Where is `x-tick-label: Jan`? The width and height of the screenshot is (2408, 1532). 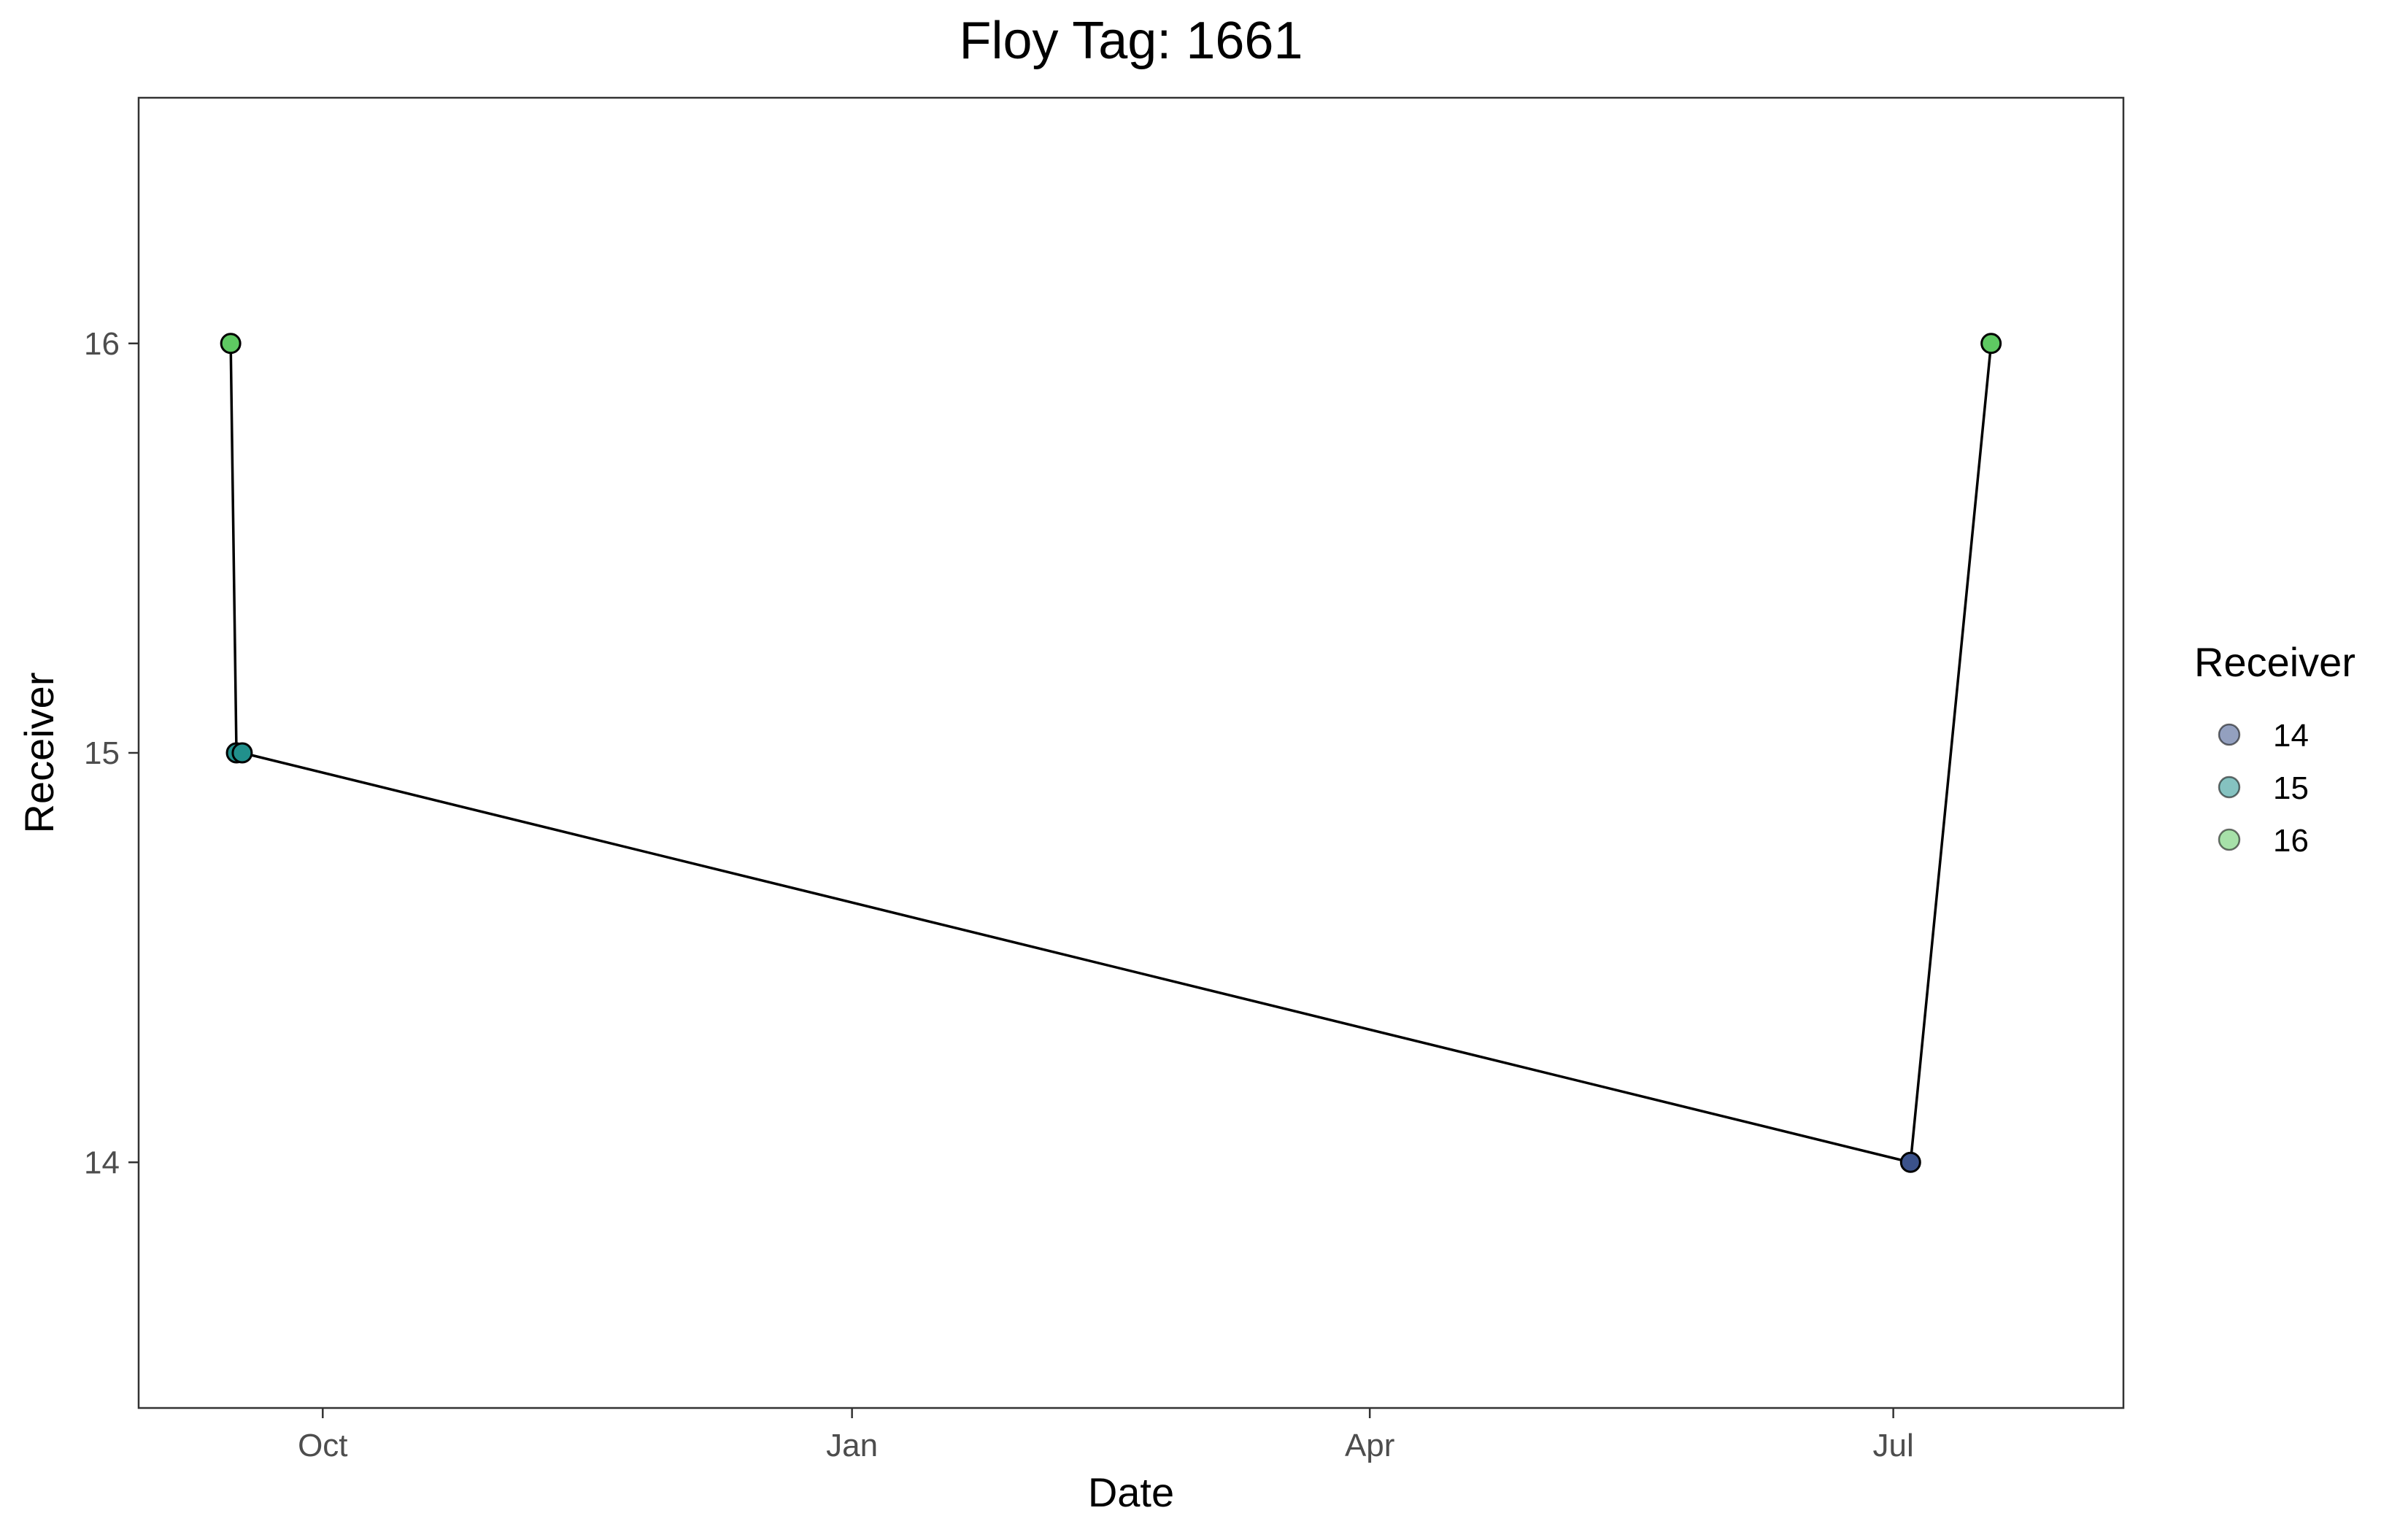 x-tick-label: Jan is located at coordinates (852, 1446).